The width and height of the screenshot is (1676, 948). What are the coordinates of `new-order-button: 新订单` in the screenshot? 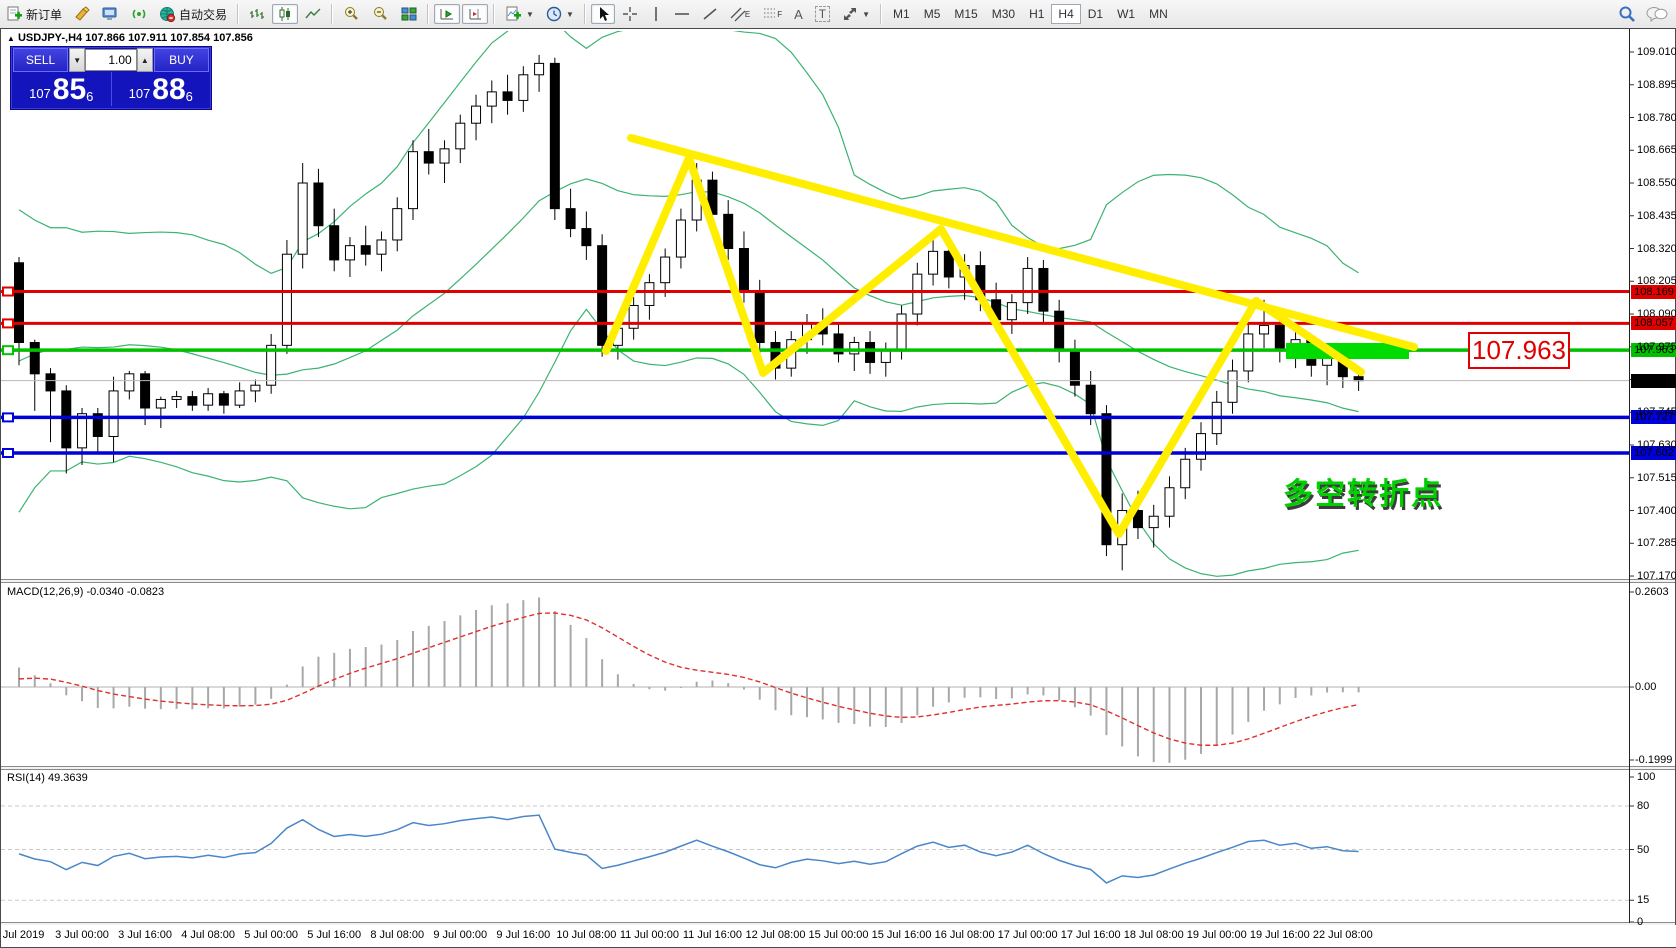 It's located at (34, 14).